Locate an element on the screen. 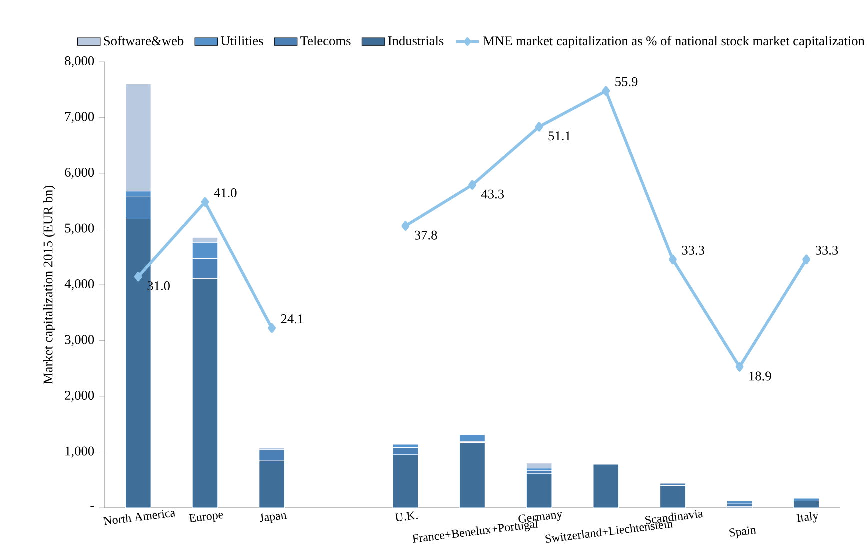  legend-label: Telecoms is located at coordinates (325, 41).